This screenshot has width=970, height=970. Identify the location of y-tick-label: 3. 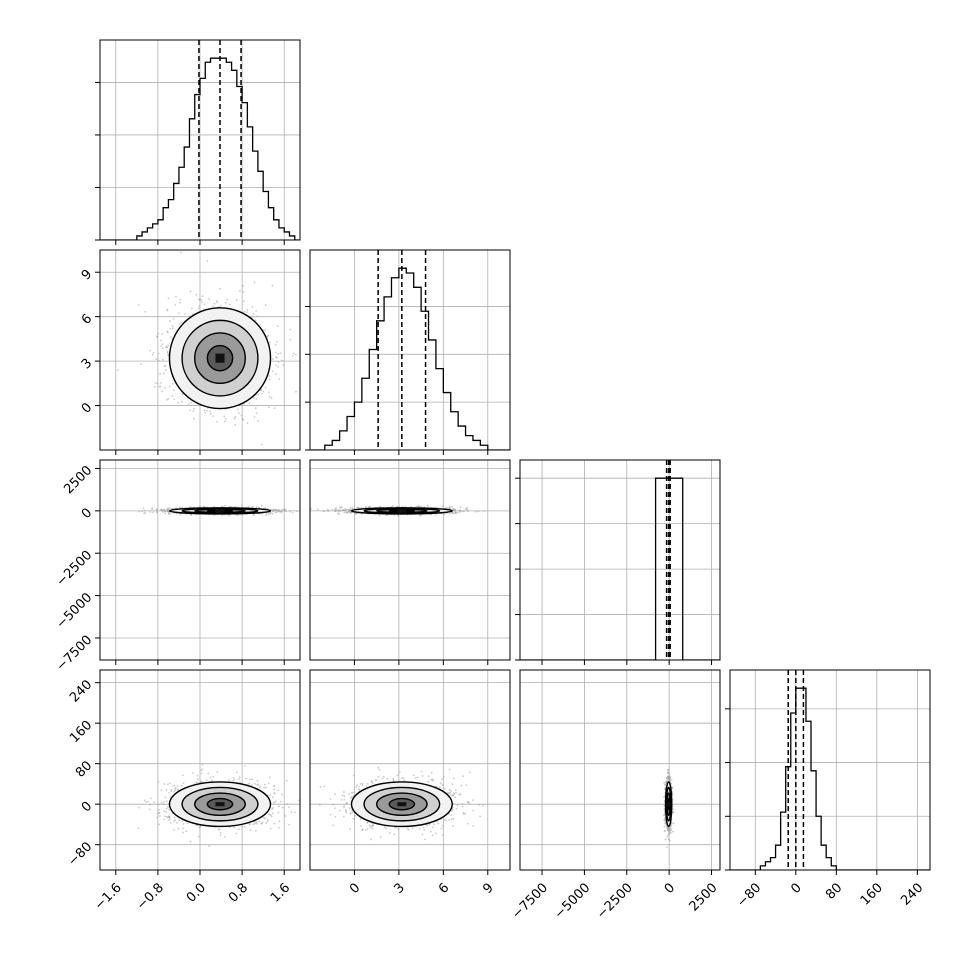
(87, 364).